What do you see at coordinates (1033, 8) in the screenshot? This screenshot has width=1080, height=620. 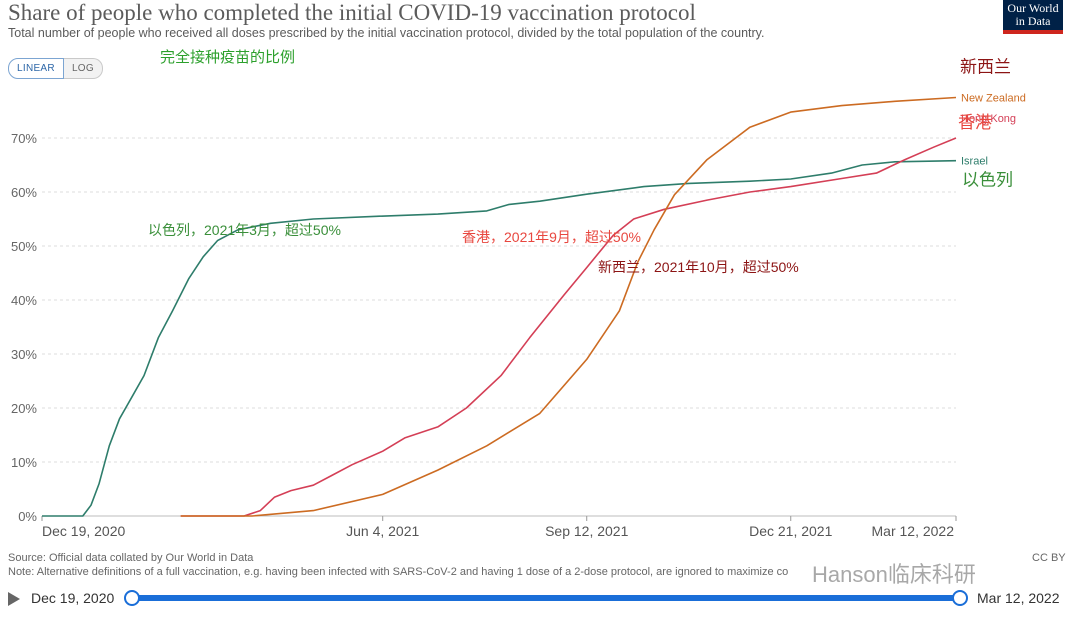 I see `logo-line1: Our World` at bounding box center [1033, 8].